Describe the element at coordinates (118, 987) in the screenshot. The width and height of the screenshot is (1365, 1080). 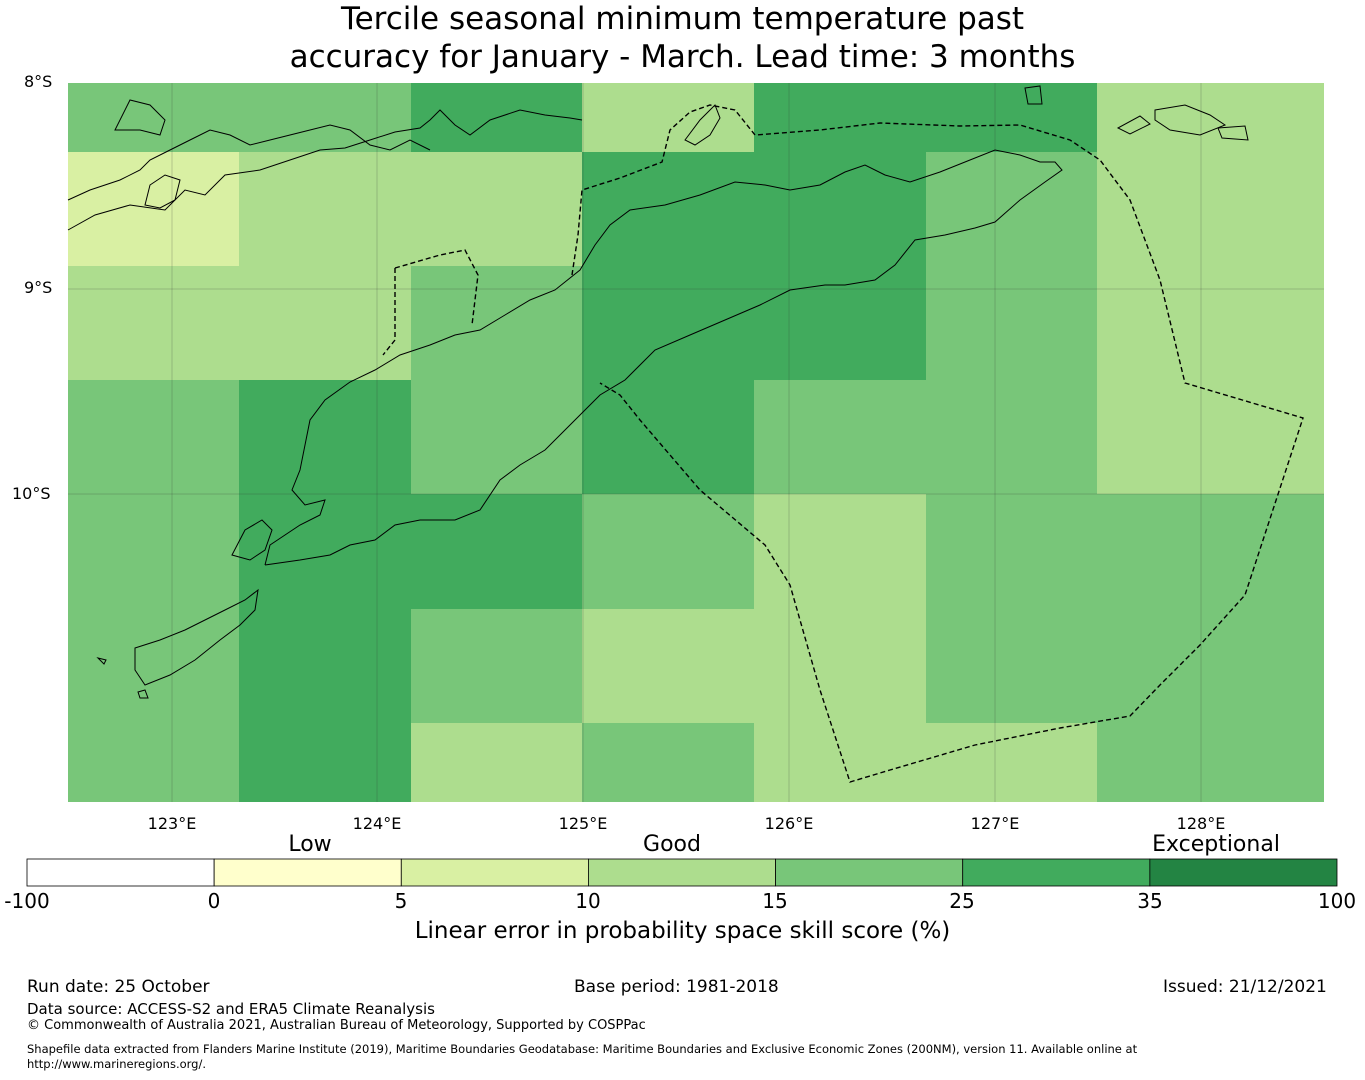
I see `run-date: Run date: 25 October` at that location.